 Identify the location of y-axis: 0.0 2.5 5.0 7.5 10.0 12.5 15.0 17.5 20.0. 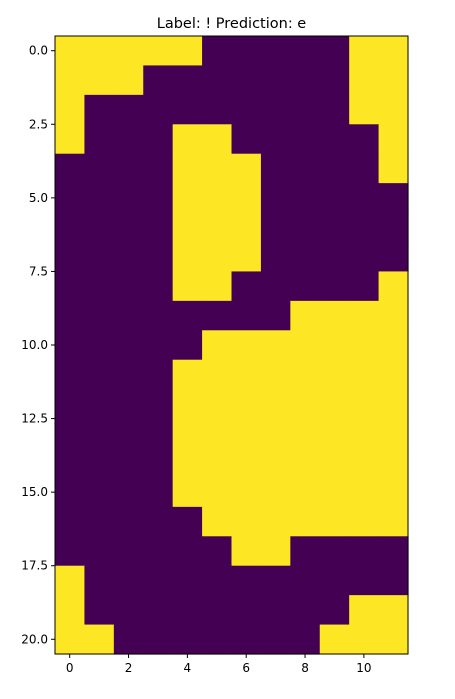
(38, 345).